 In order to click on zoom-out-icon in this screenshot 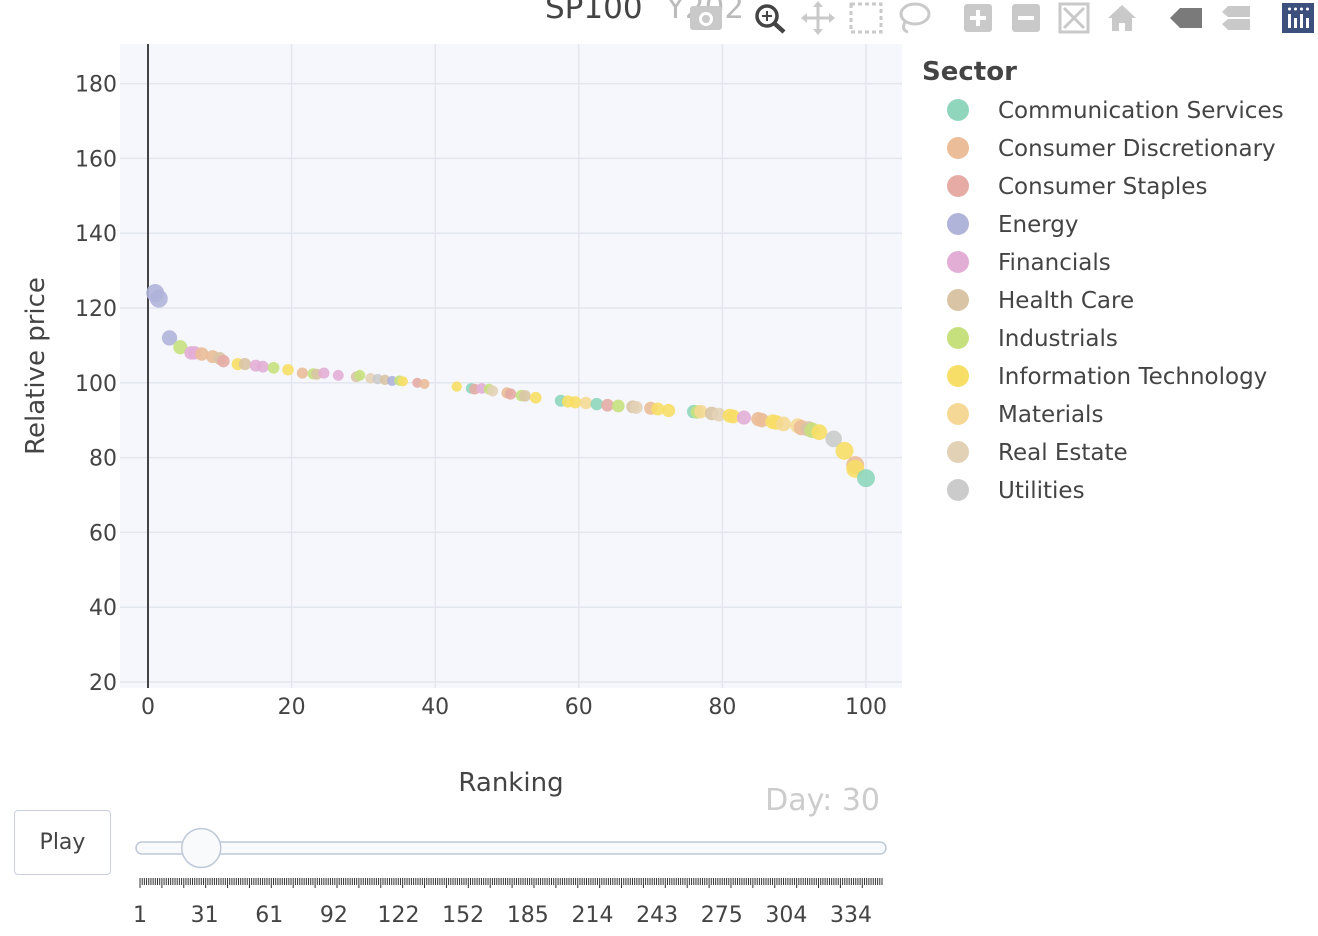, I will do `click(1026, 18)`.